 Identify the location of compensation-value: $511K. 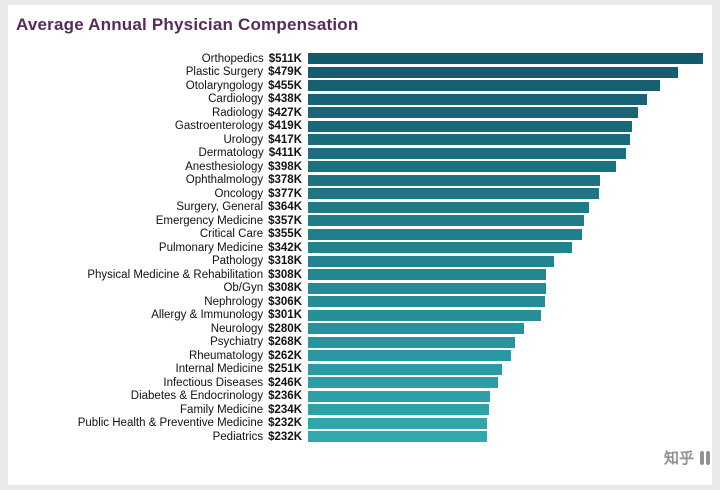
(285, 58).